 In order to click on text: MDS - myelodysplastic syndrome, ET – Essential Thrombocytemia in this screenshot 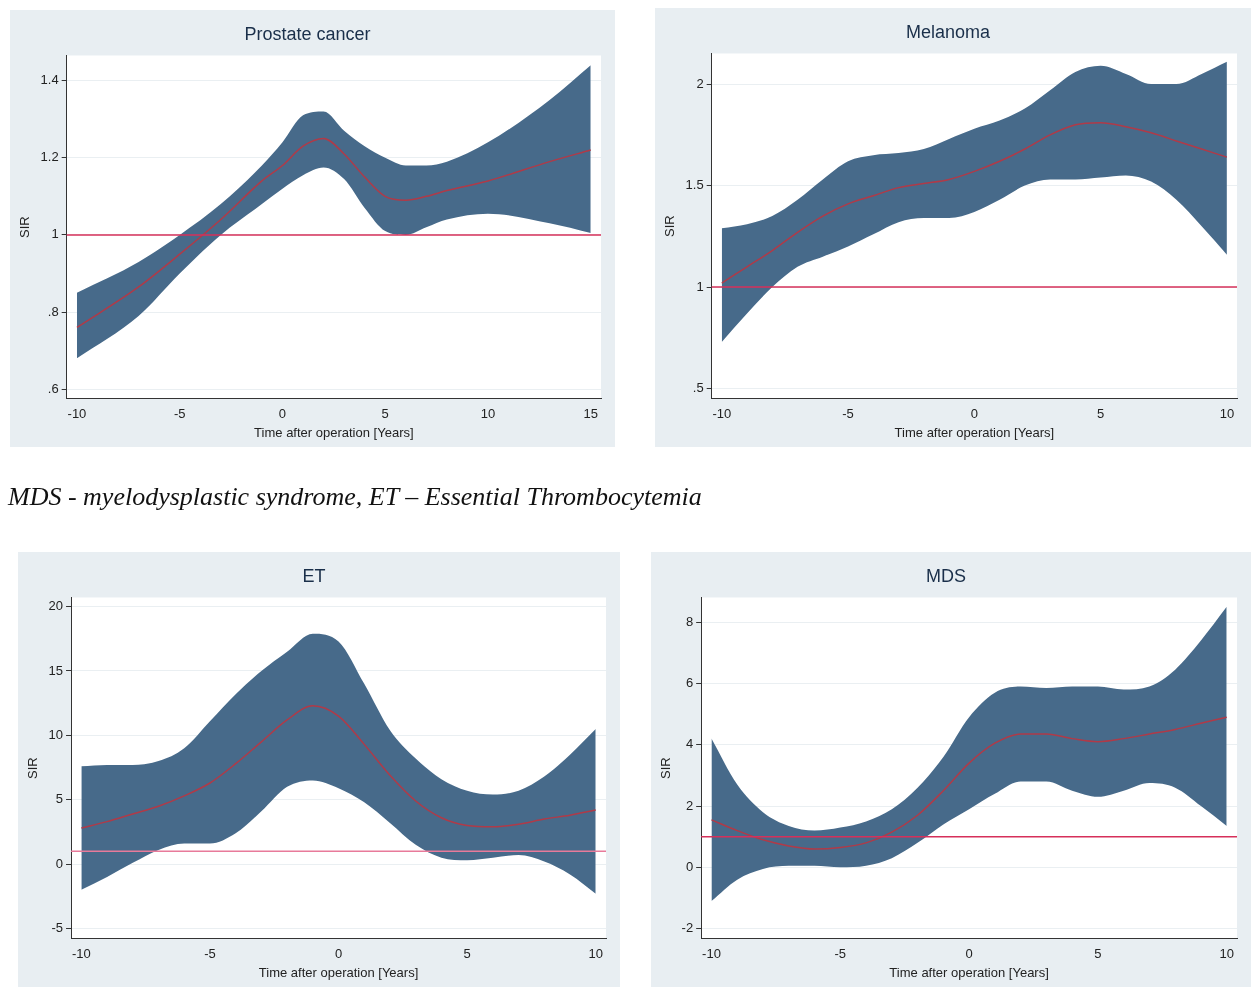, I will do `click(355, 497)`.